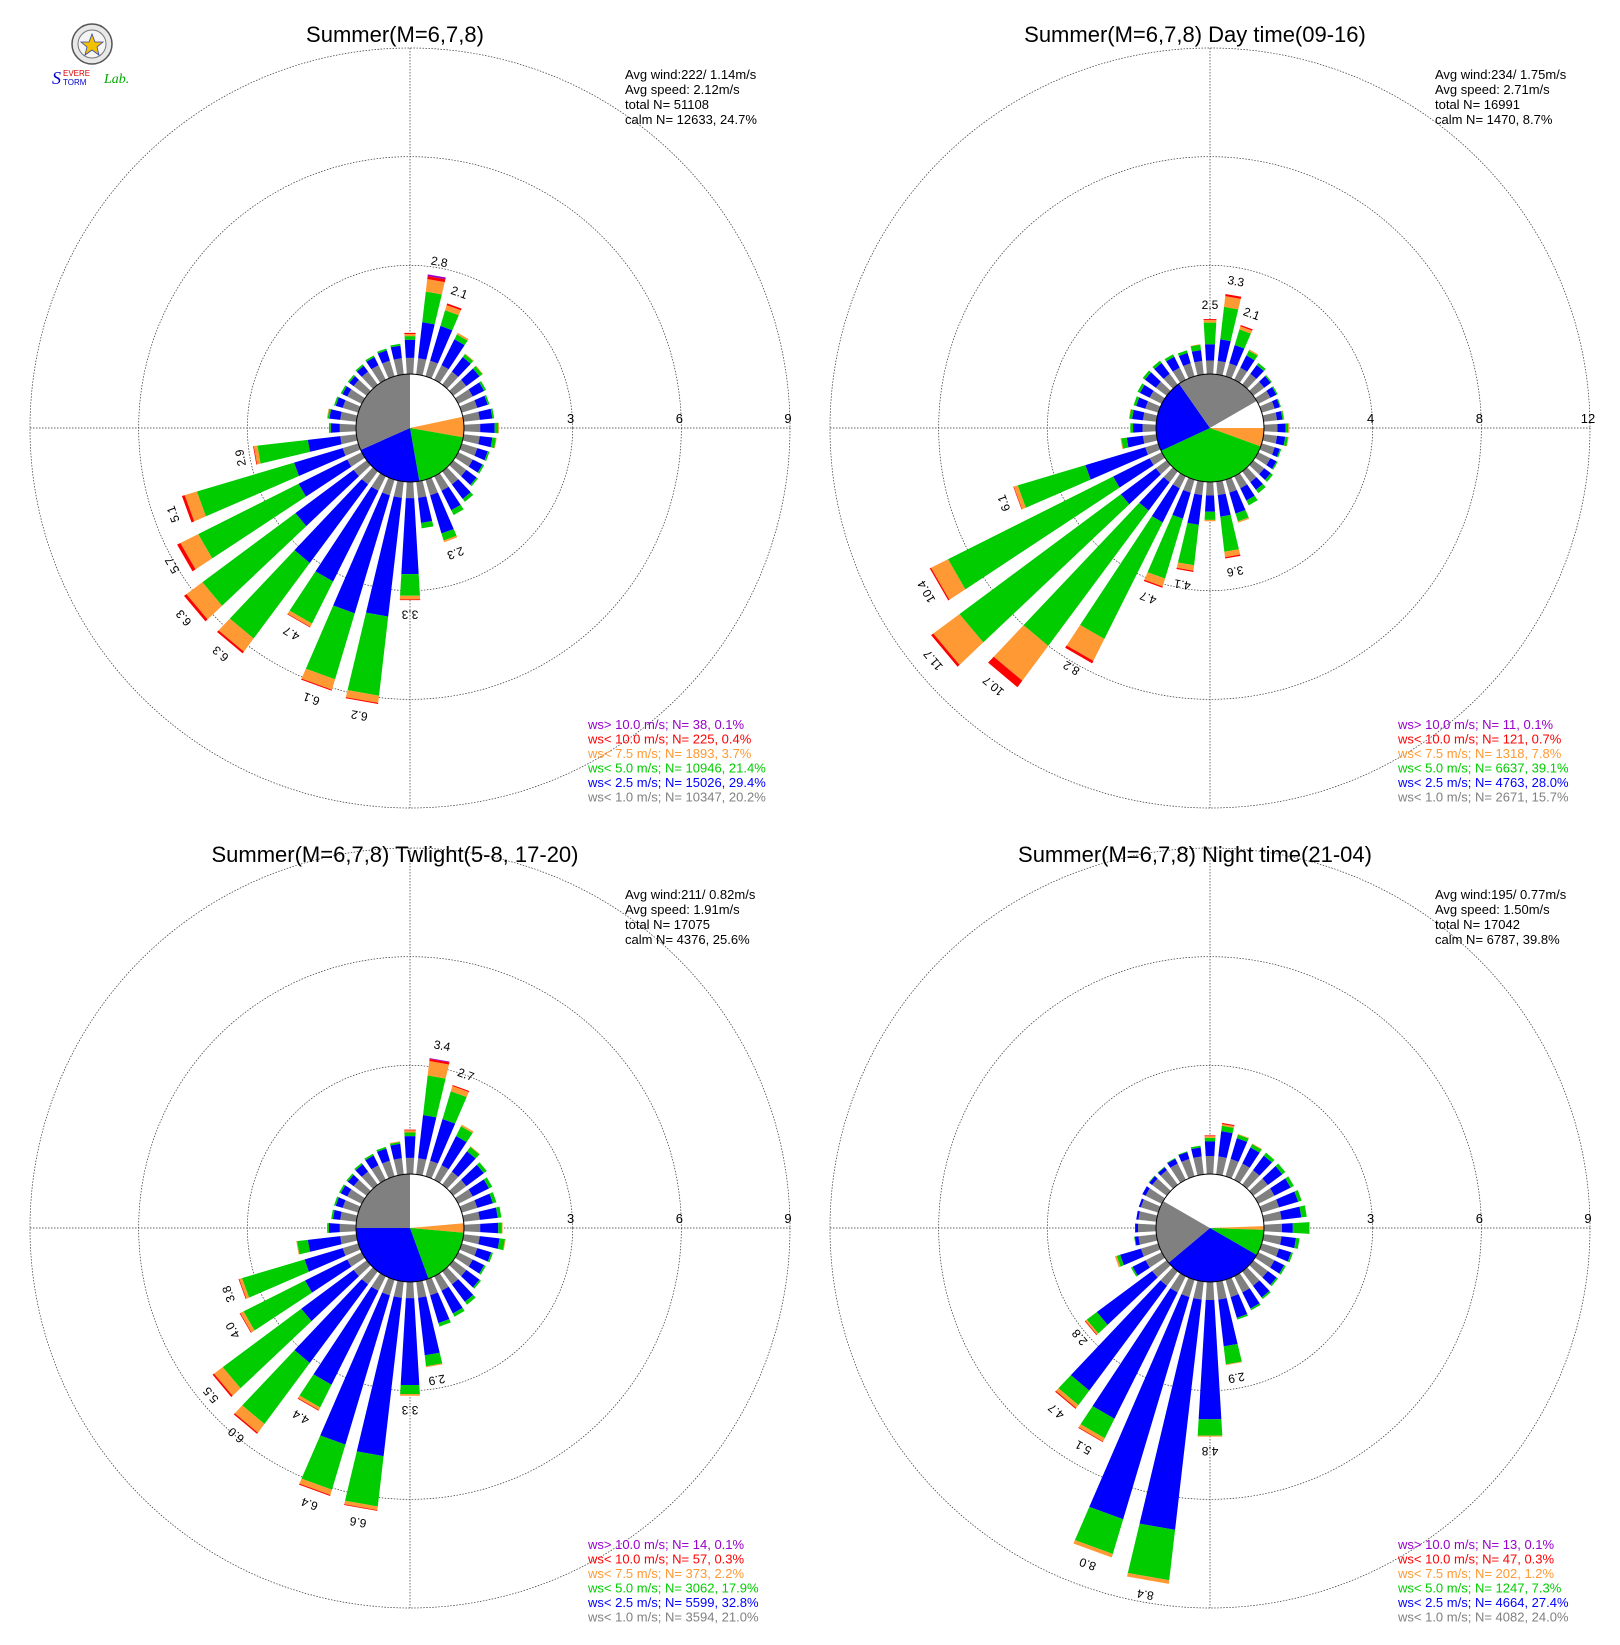 This screenshot has width=1620, height=1645. I want to click on petal-total-label: 5.7, so click(172, 565).